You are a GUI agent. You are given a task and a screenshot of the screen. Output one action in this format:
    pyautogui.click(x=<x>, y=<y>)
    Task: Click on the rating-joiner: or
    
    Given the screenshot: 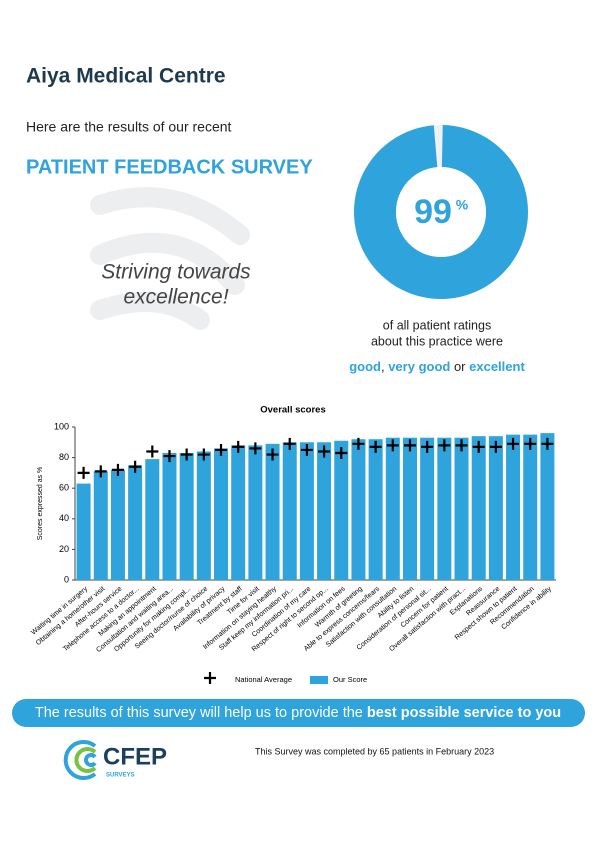 What is the action you would take?
    pyautogui.click(x=459, y=366)
    